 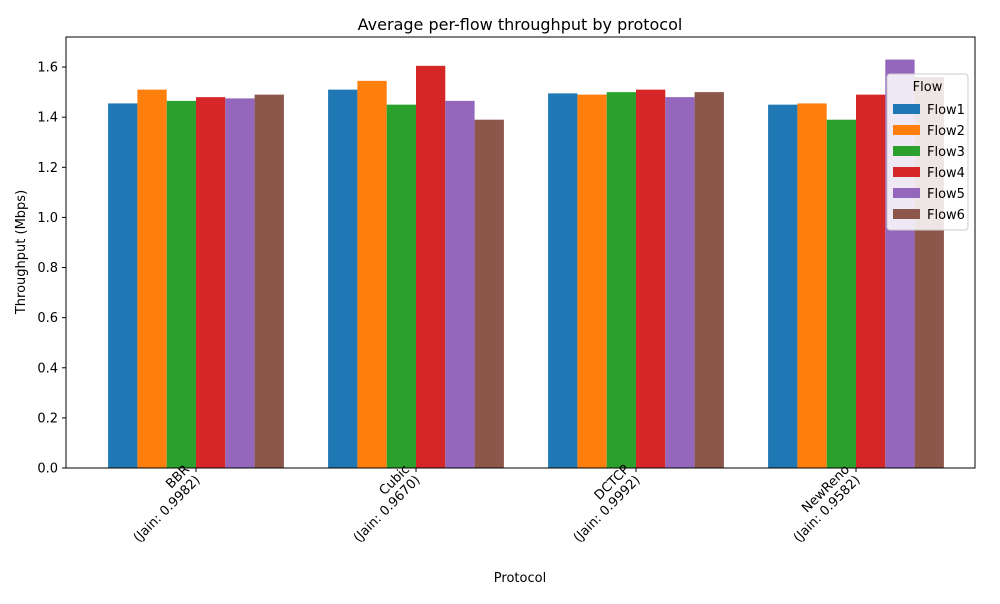 I want to click on y-axis-label: Throughput (Mbps), so click(x=21, y=252).